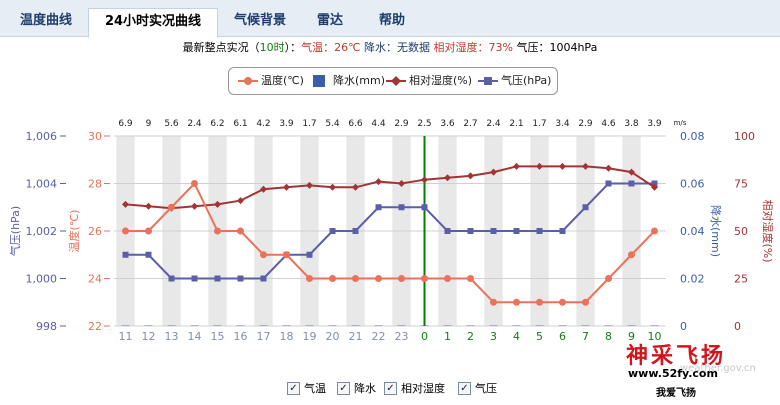  Describe the element at coordinates (149, 124) in the screenshot. I see `wind-label: 9` at that location.